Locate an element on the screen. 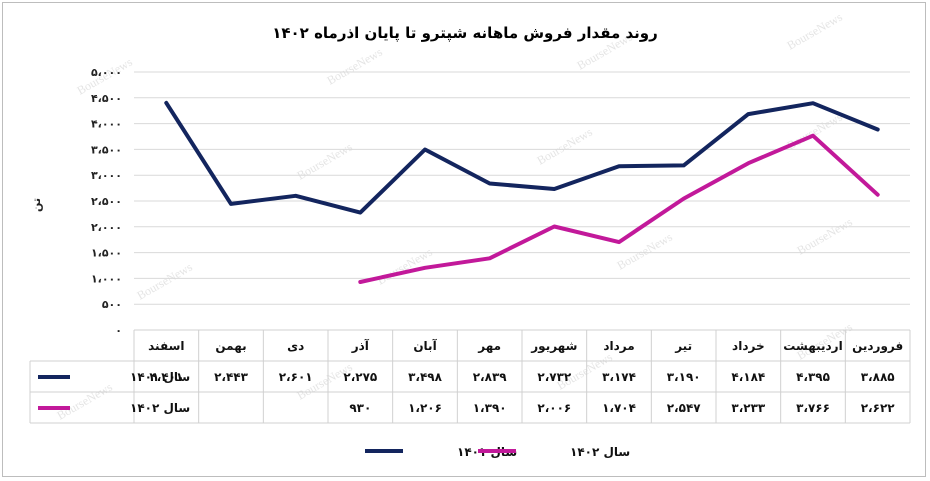 The height and width of the screenshot is (481, 930). y-tick-label: ۱،۰۰۰ is located at coordinates (106, 278).